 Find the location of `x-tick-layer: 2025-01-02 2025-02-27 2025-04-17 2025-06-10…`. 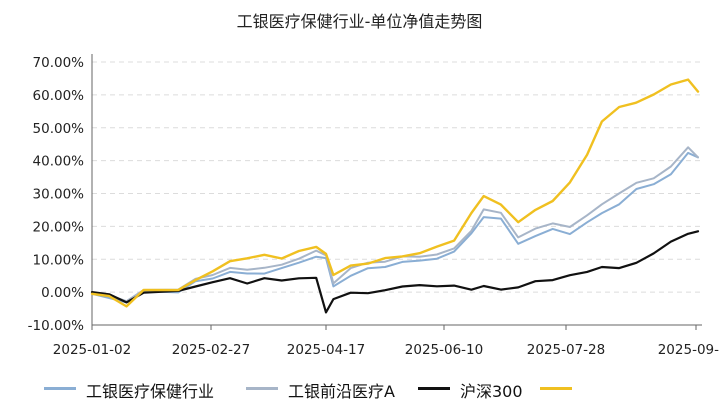

x-tick-layer: 2025-01-02 2025-02-27 2025-04-17 2025-06-10… is located at coordinates (386, 350).